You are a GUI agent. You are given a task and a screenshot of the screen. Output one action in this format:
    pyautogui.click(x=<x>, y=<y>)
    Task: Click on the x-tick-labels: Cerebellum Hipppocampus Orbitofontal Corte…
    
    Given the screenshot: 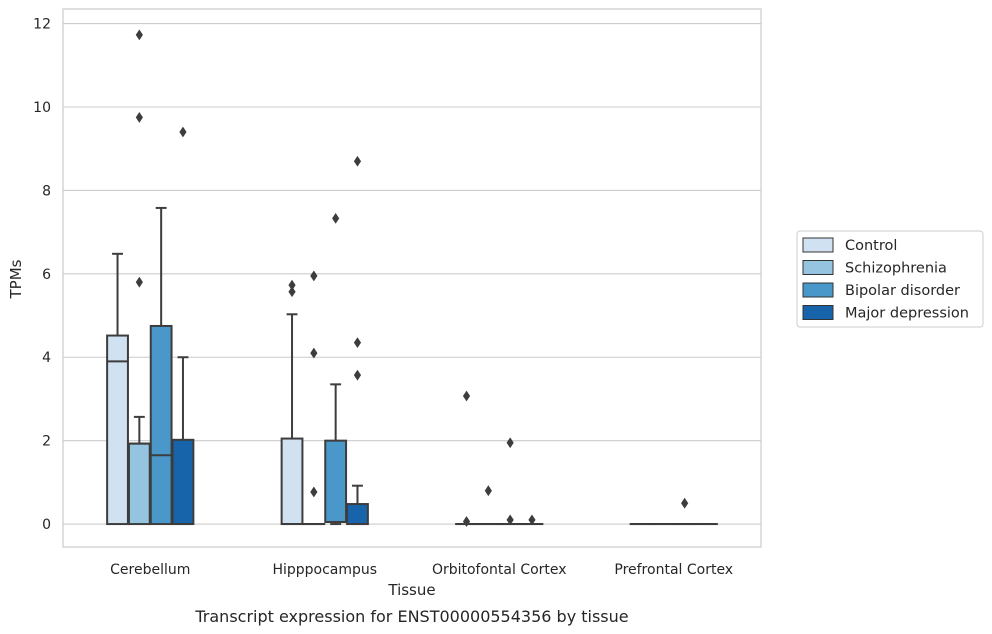 What is the action you would take?
    pyautogui.click(x=421, y=570)
    